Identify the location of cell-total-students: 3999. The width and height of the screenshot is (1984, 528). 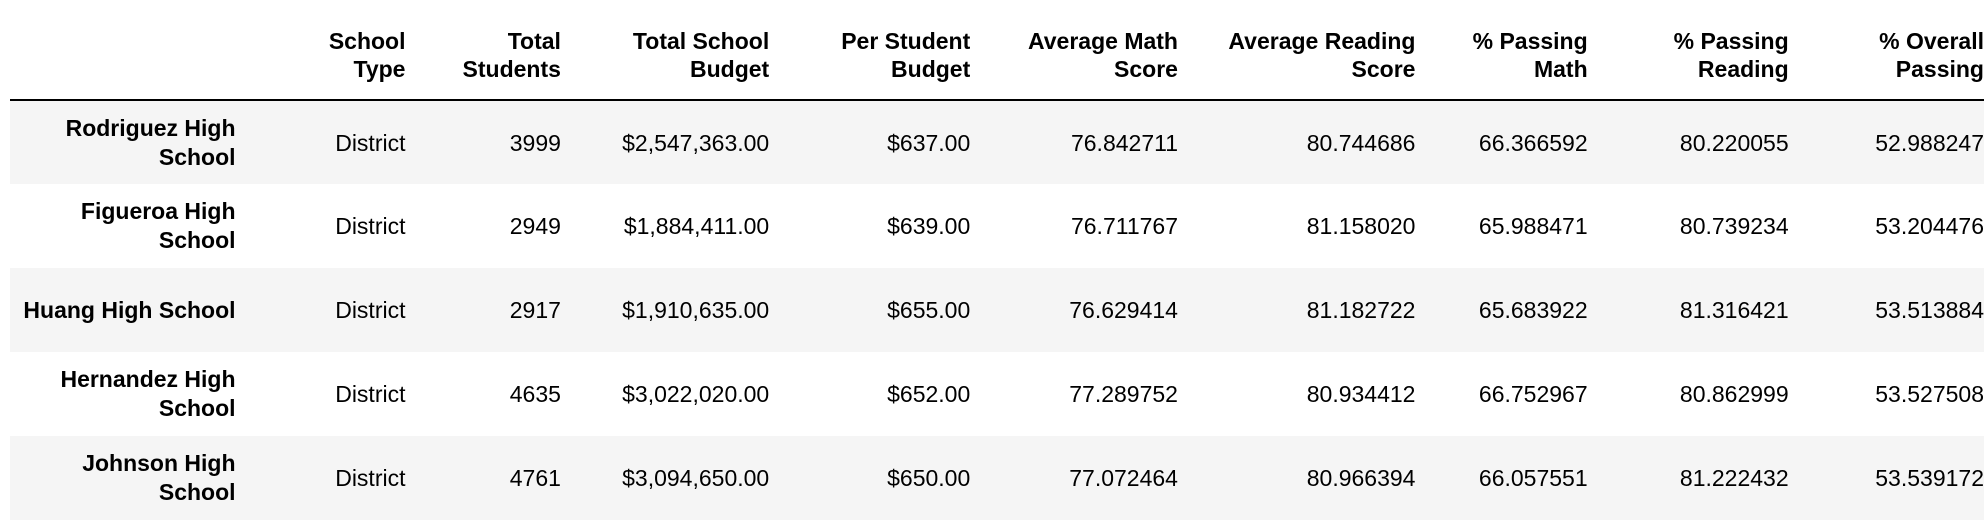
(535, 142).